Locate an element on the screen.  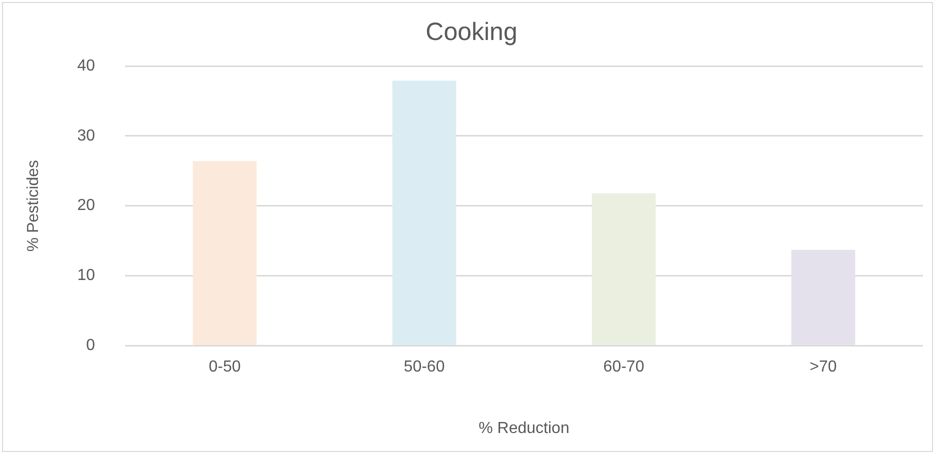
x-axis-title: % Reduction is located at coordinates (524, 428).